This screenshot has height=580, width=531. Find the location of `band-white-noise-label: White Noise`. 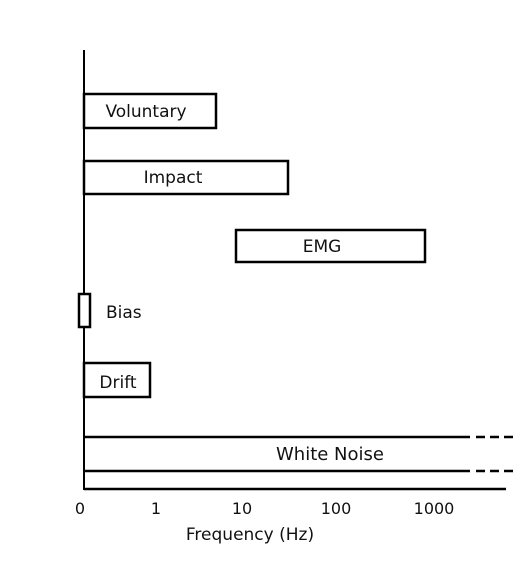

band-white-noise-label: White Noise is located at coordinates (330, 454).